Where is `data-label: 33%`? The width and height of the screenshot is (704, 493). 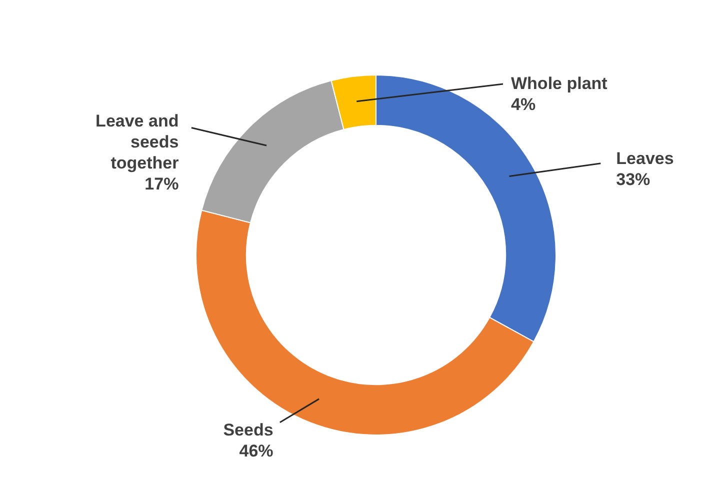
data-label: 33% is located at coordinates (633, 179).